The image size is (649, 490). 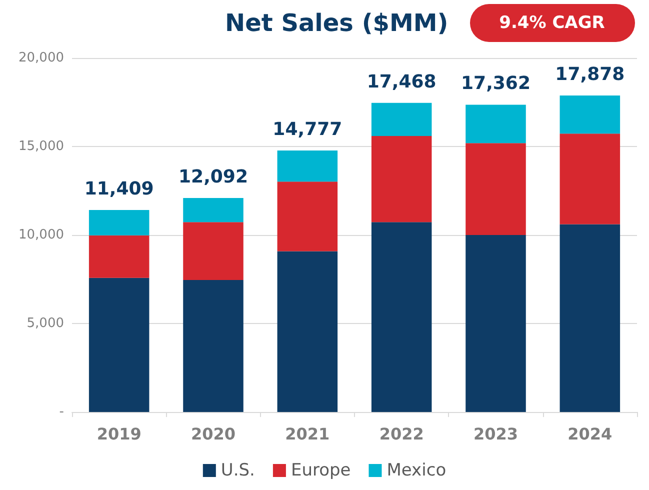 I want to click on x-tick-label: 2022, so click(x=401, y=434).